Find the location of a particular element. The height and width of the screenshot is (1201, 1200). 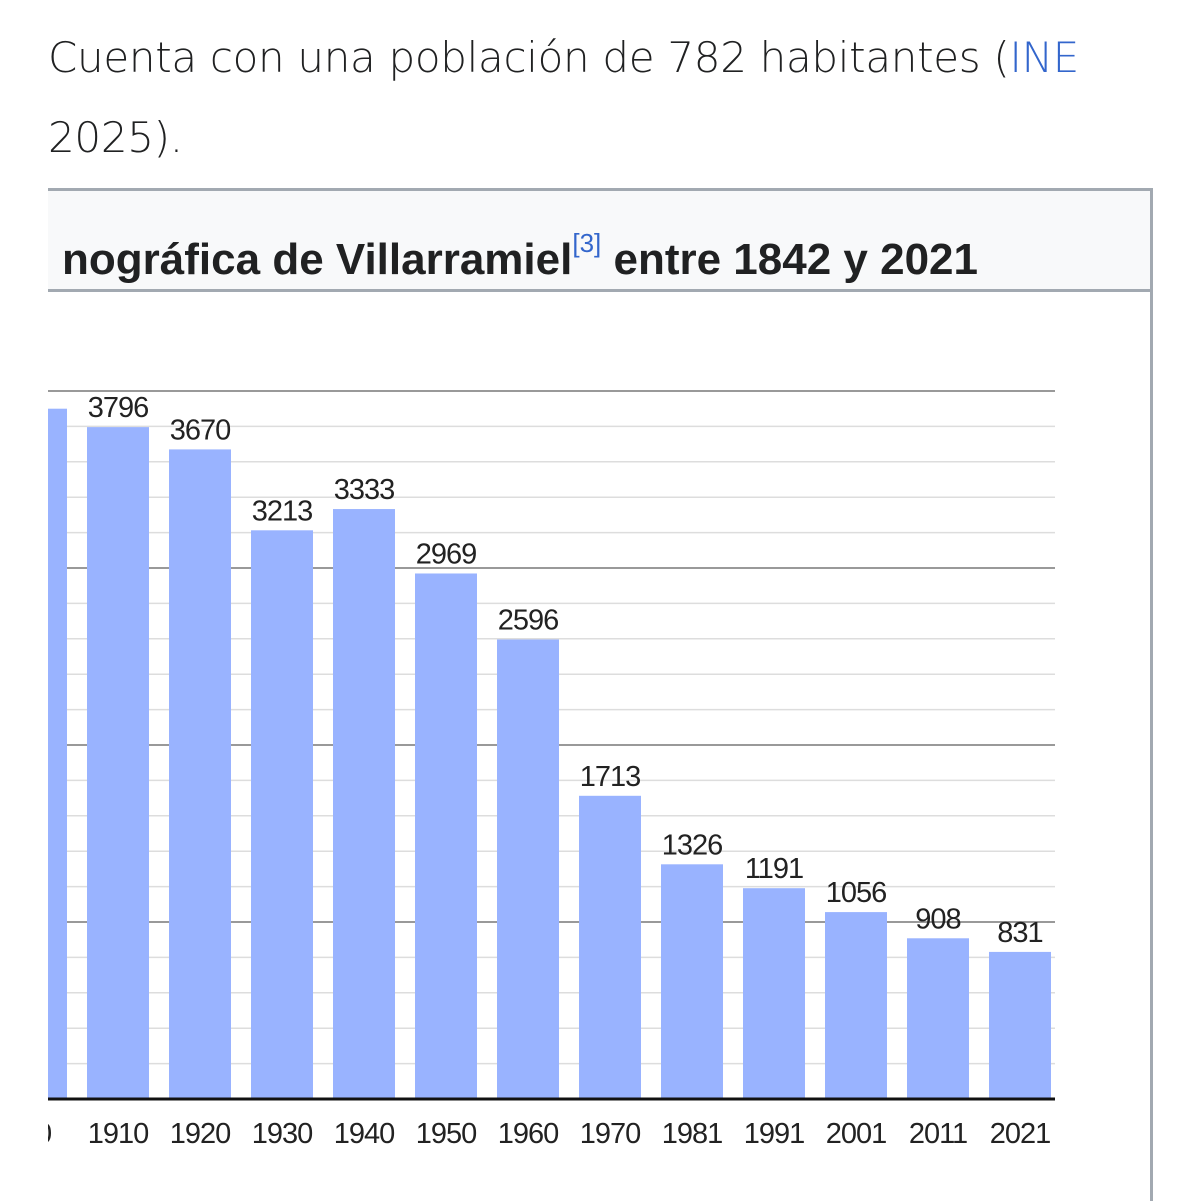

bar-1970 is located at coordinates (610, 947).